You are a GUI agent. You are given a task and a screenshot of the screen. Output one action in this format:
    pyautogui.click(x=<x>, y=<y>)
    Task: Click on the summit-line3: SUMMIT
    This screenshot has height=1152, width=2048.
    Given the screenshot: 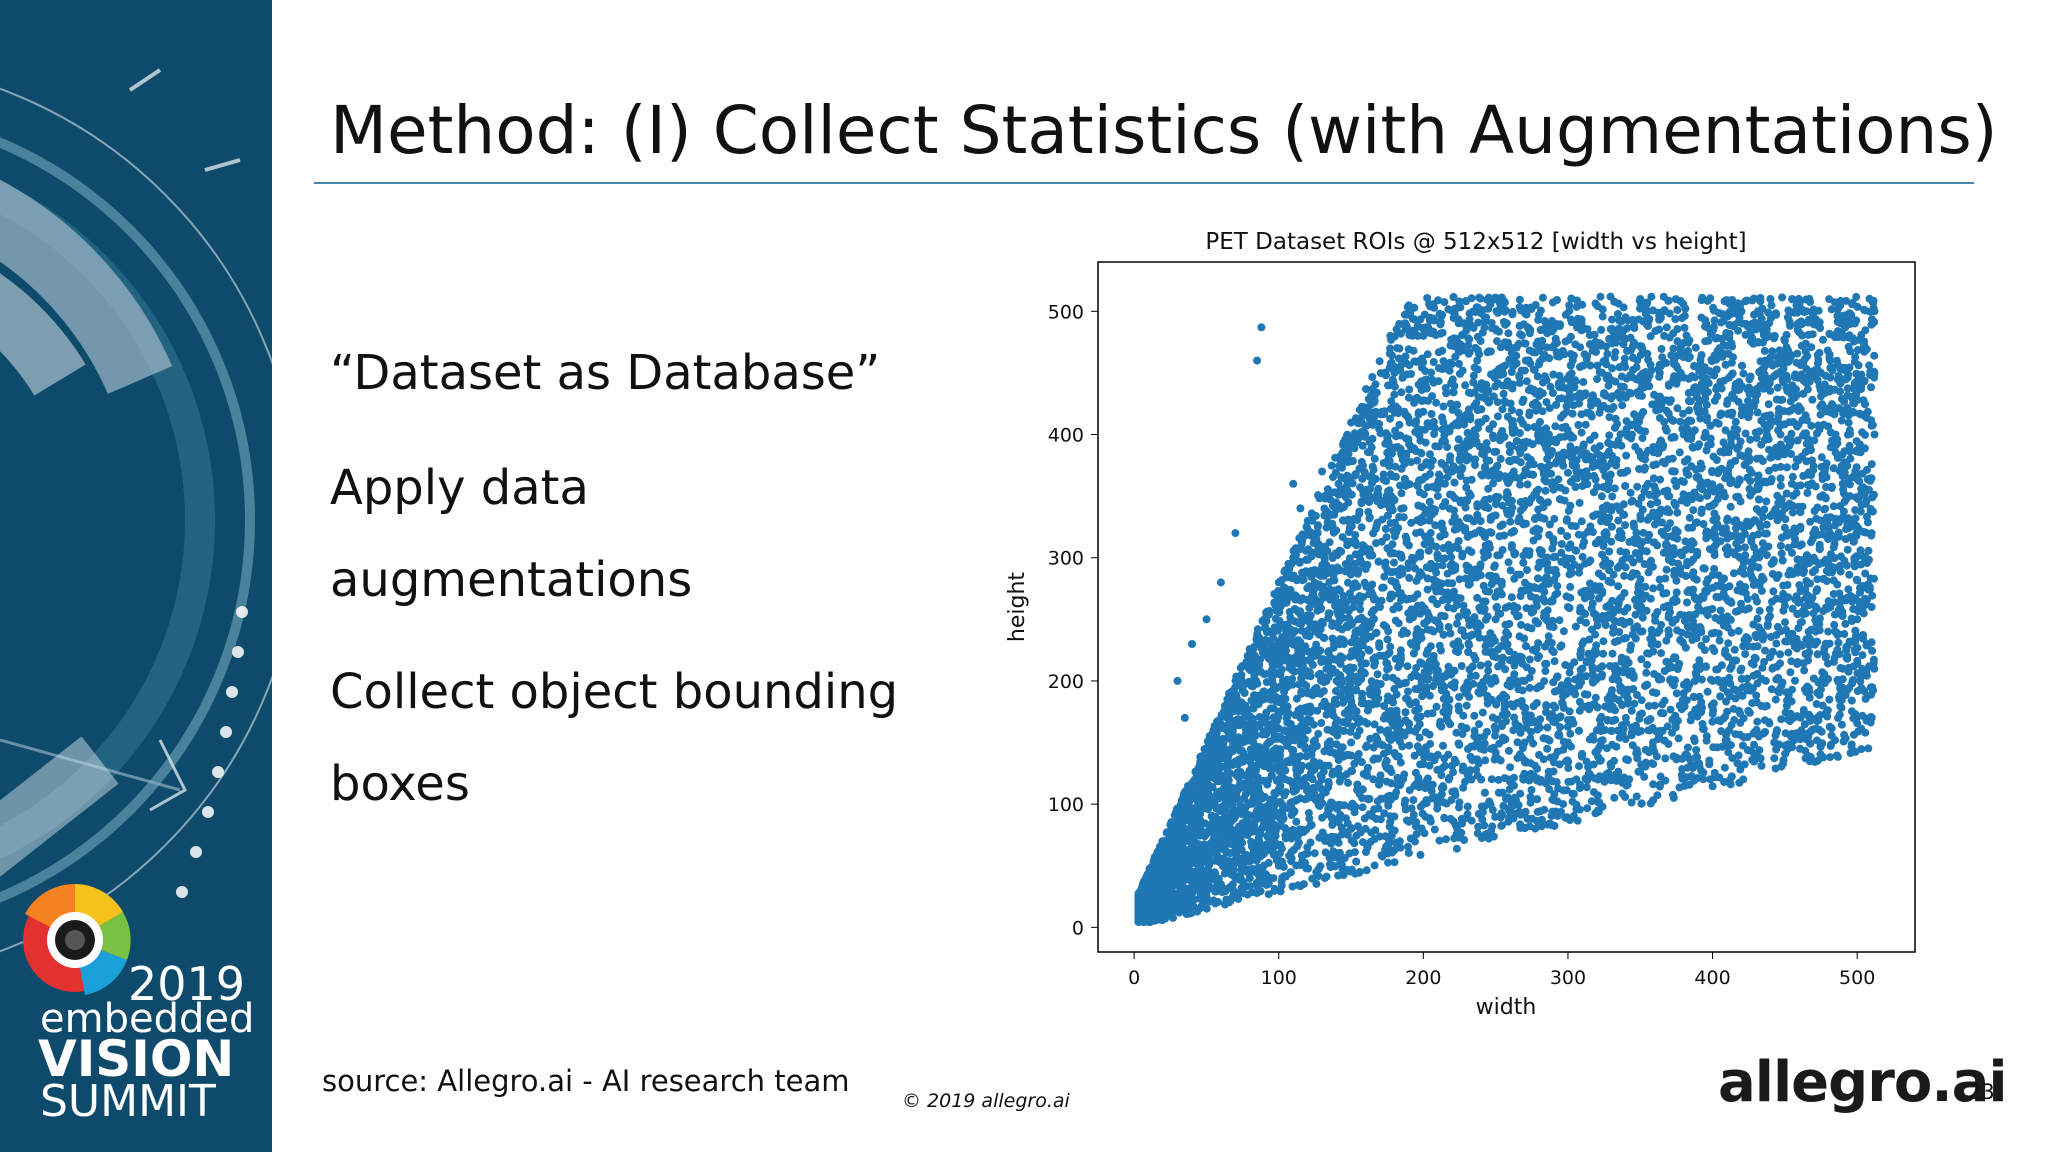 What is the action you would take?
    pyautogui.click(x=128, y=1101)
    